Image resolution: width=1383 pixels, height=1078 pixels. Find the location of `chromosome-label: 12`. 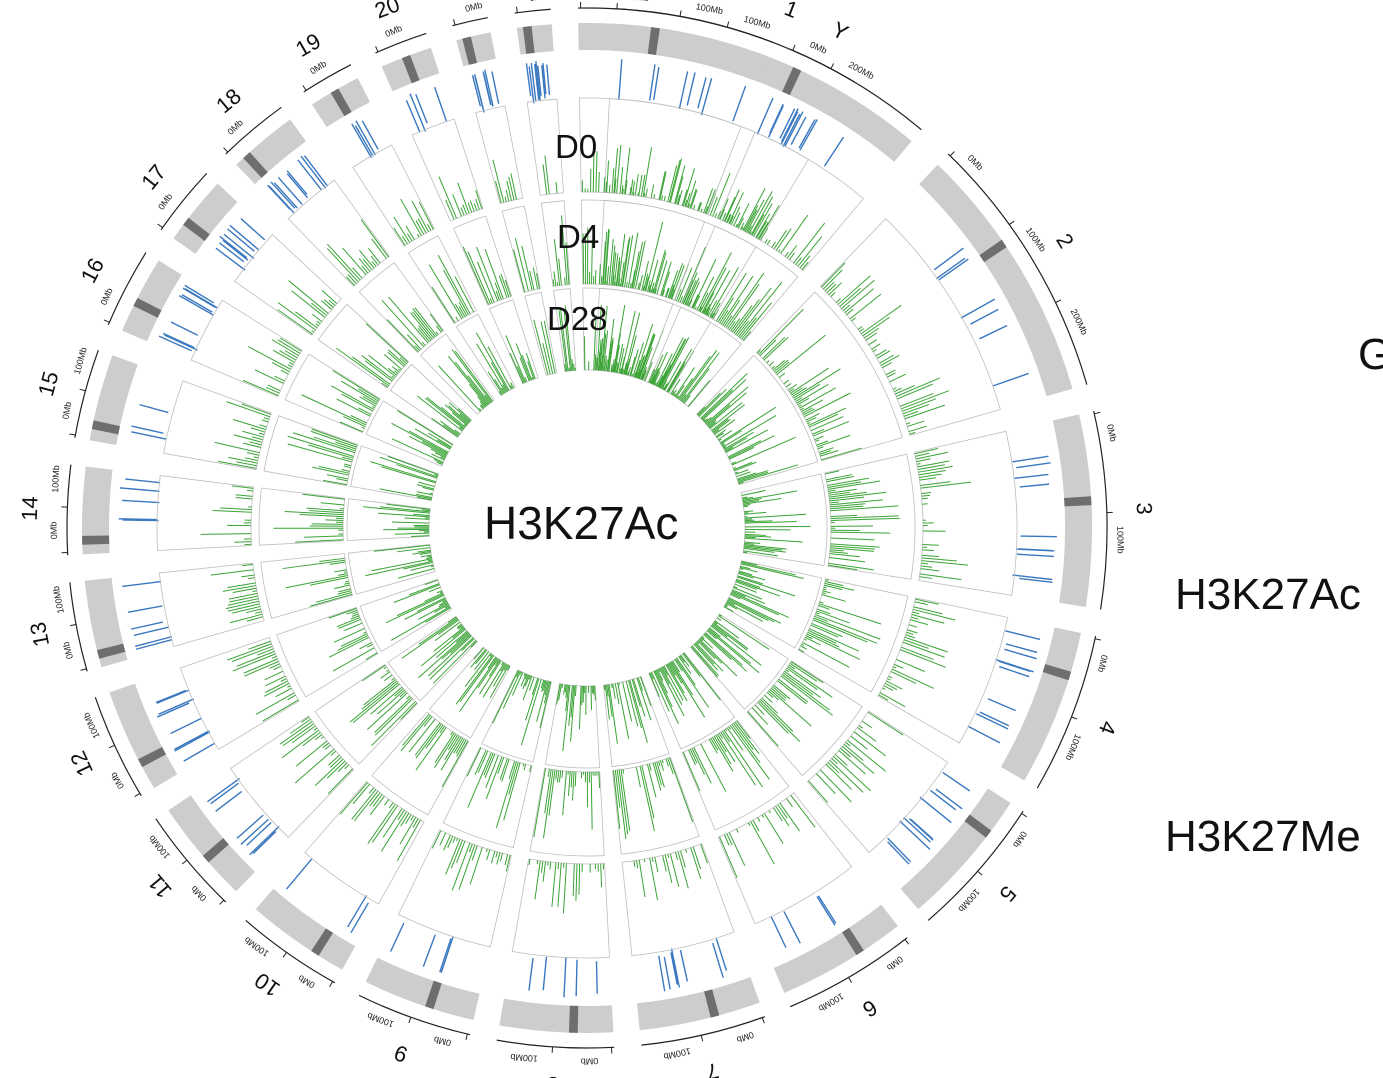

chromosome-label: 12 is located at coordinates (81, 763).